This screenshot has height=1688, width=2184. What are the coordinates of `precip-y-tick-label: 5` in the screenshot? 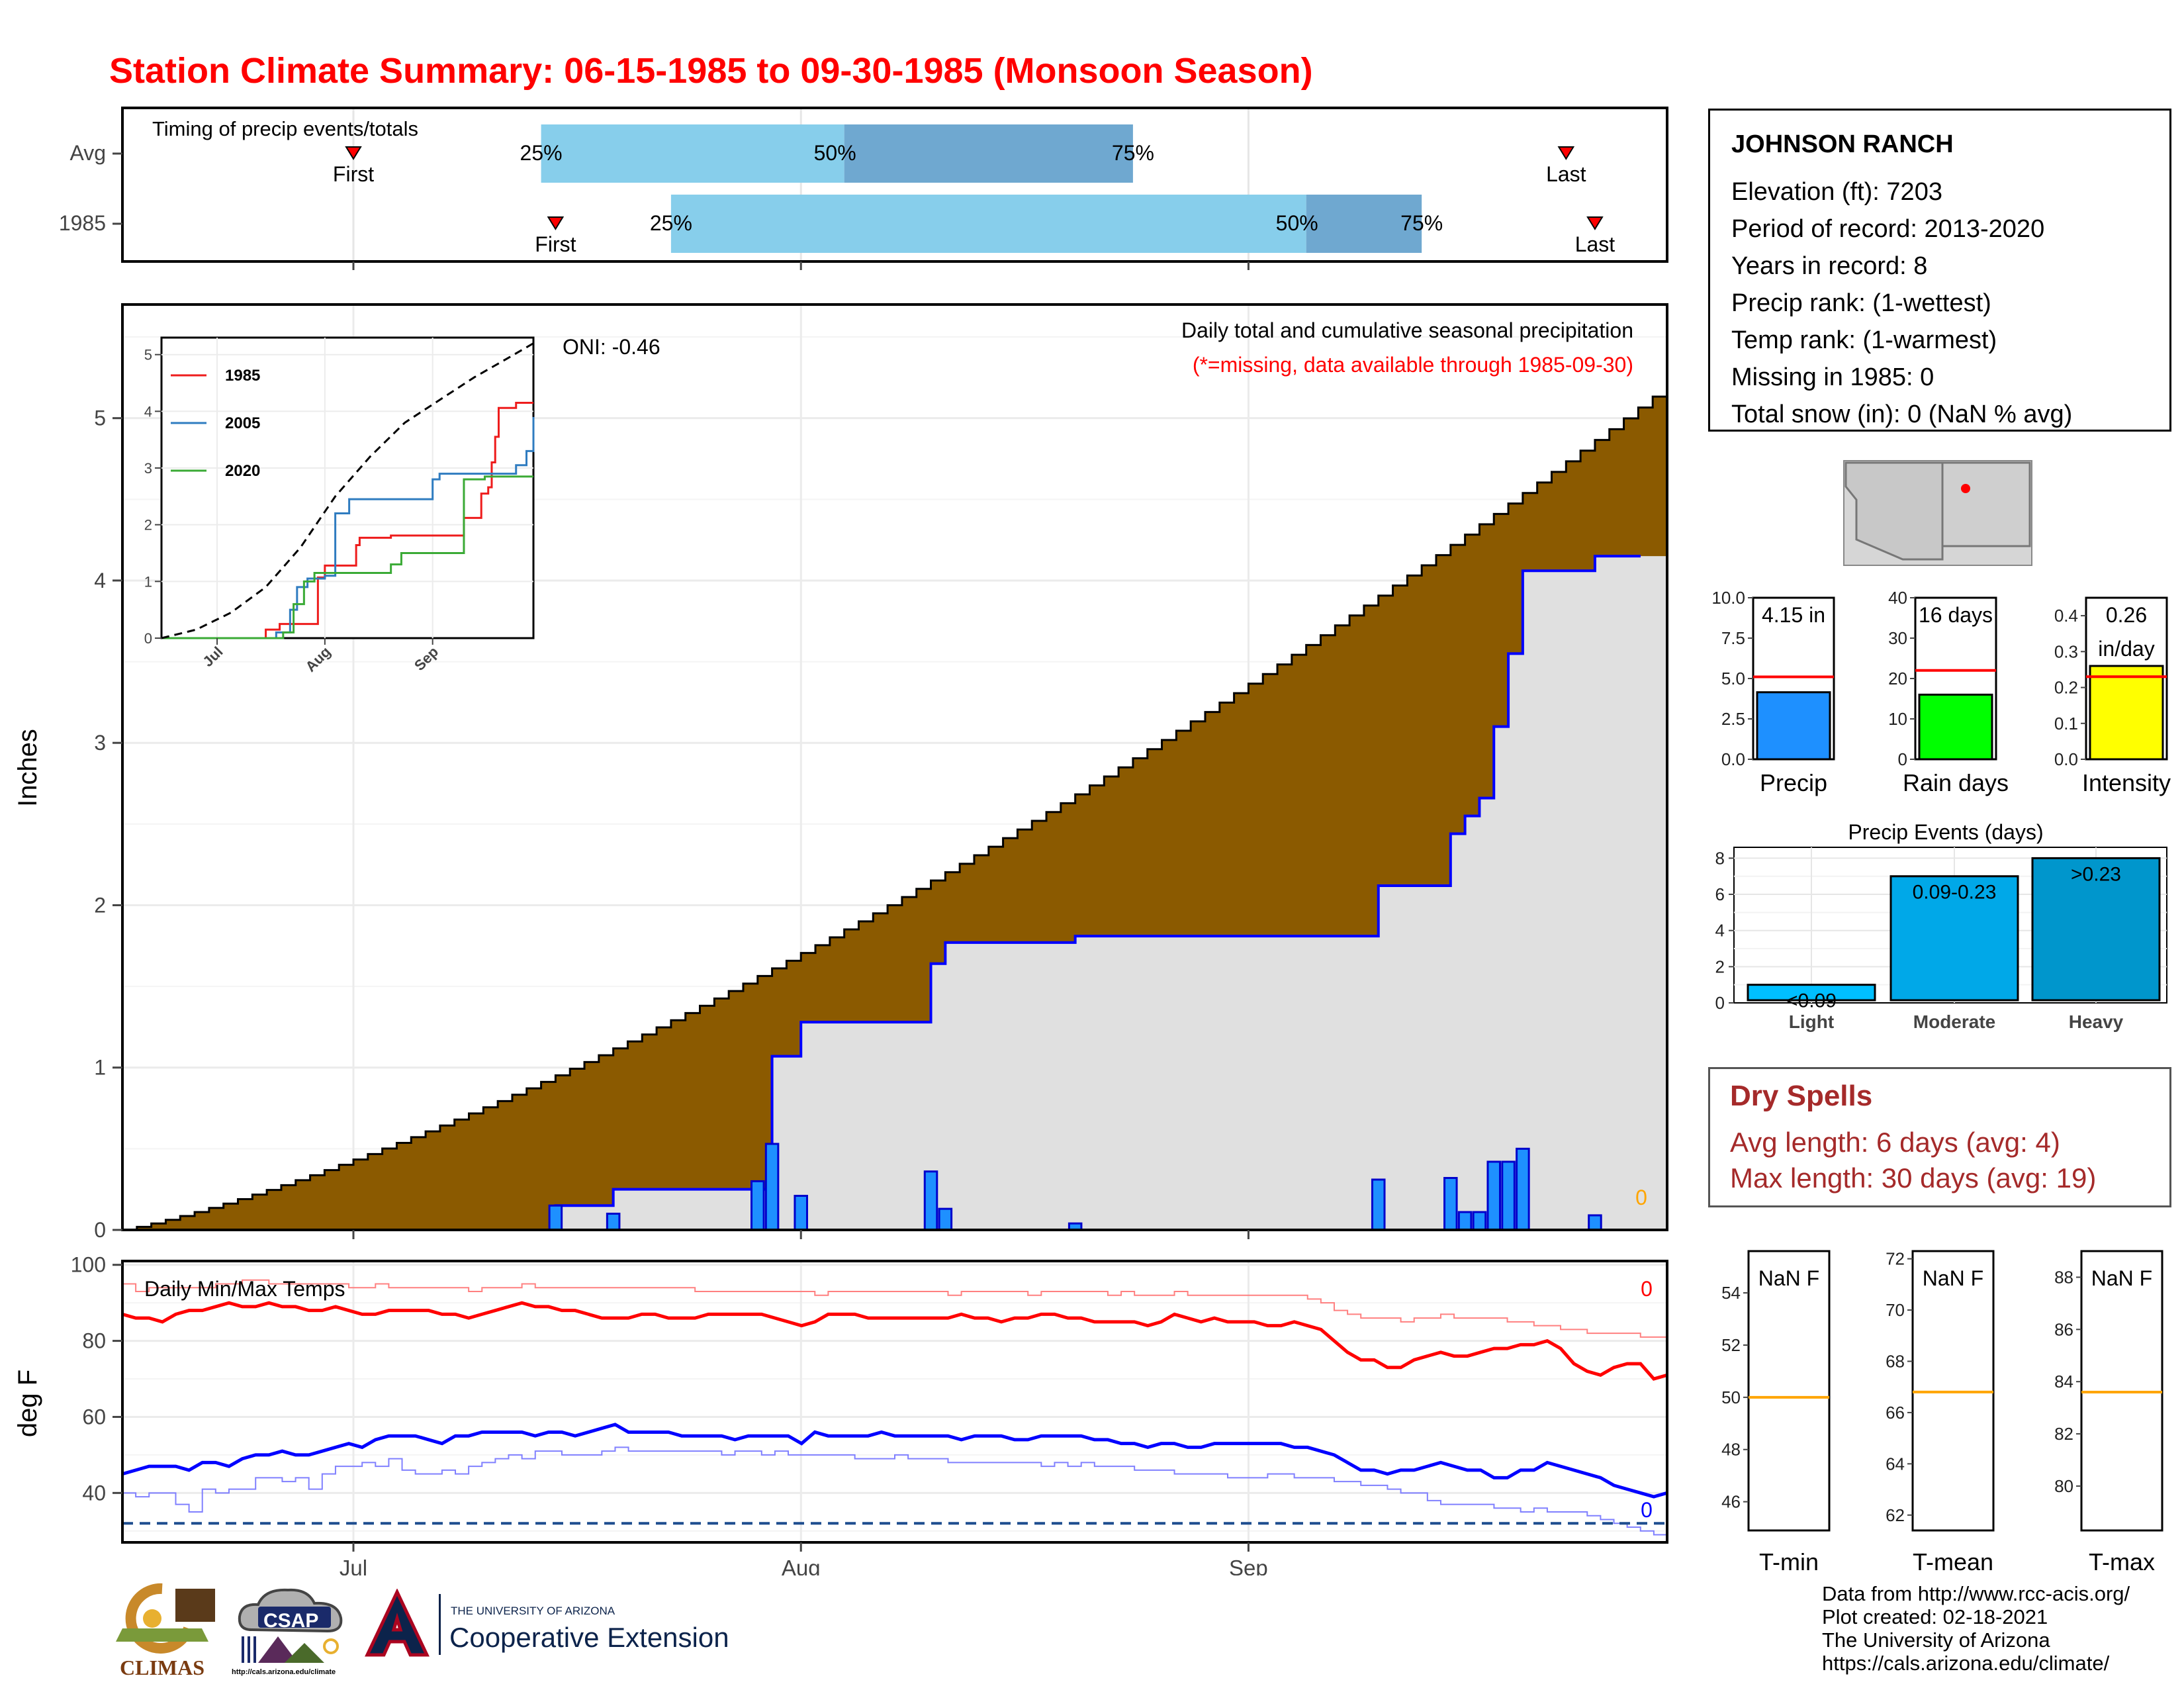 It's located at (100, 418).